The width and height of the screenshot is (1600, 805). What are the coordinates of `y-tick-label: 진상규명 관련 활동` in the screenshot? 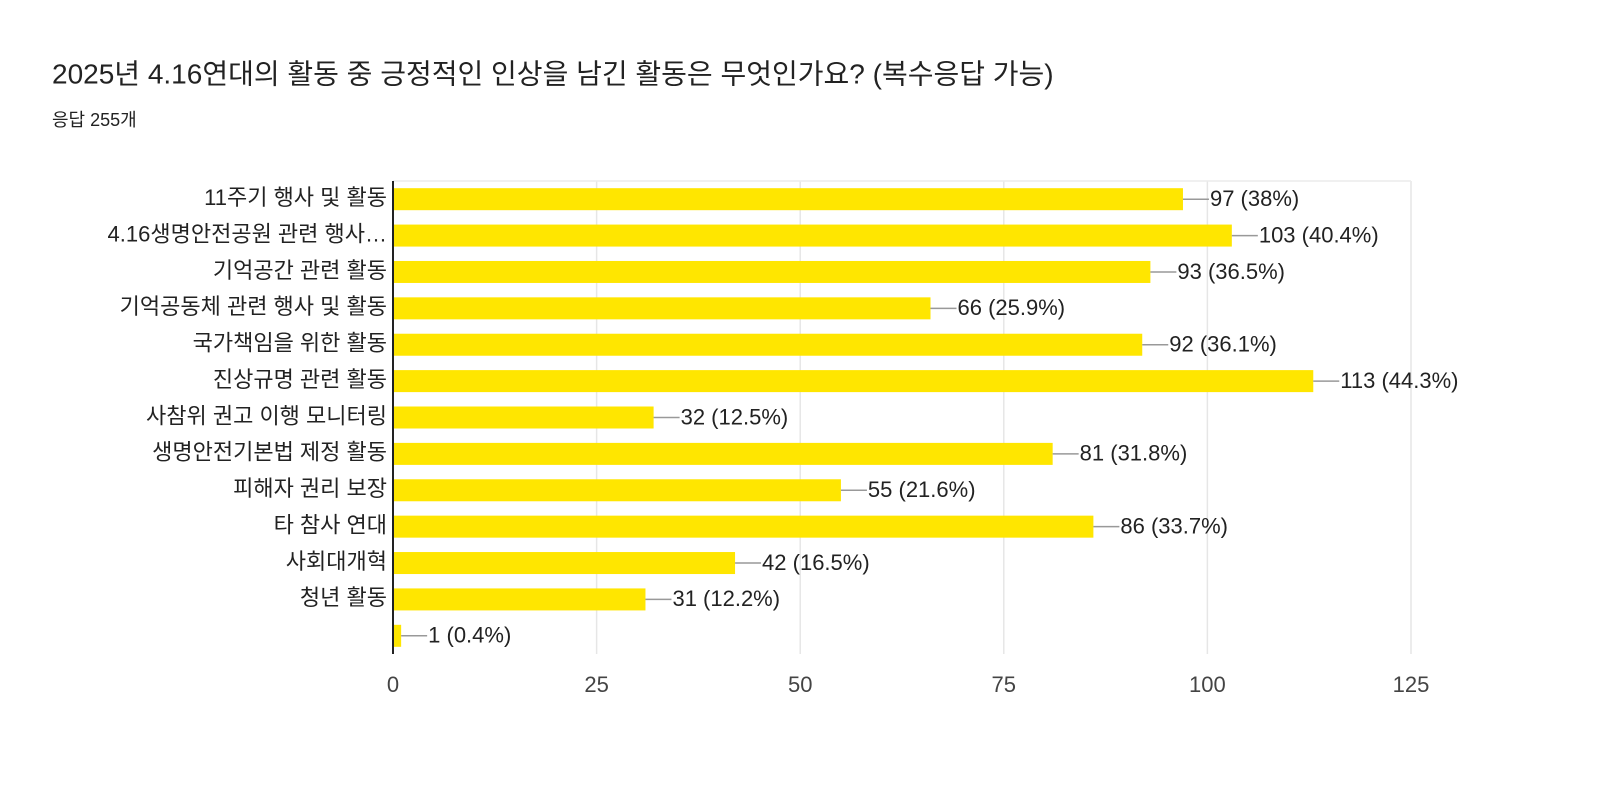 It's located at (300, 379).